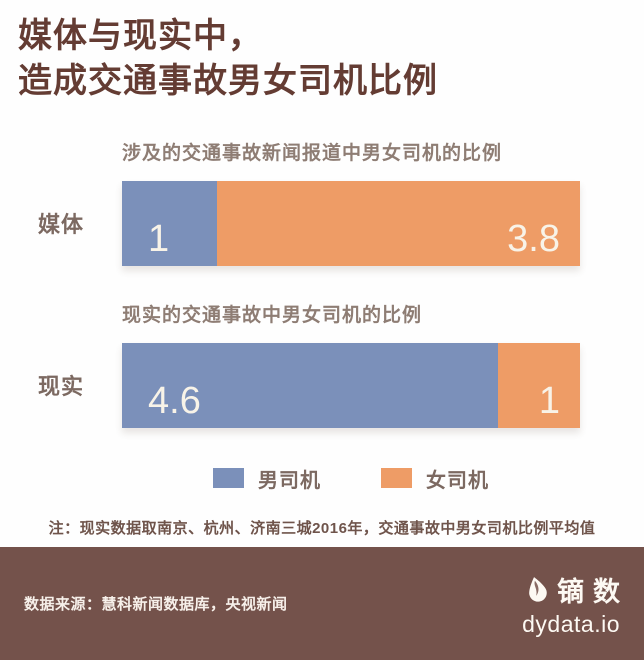 This screenshot has width=644, height=660. What do you see at coordinates (312, 153) in the screenshot?
I see `chart-media-subtitle: 涉及的交通事故新闻报道中男女司机的比例` at bounding box center [312, 153].